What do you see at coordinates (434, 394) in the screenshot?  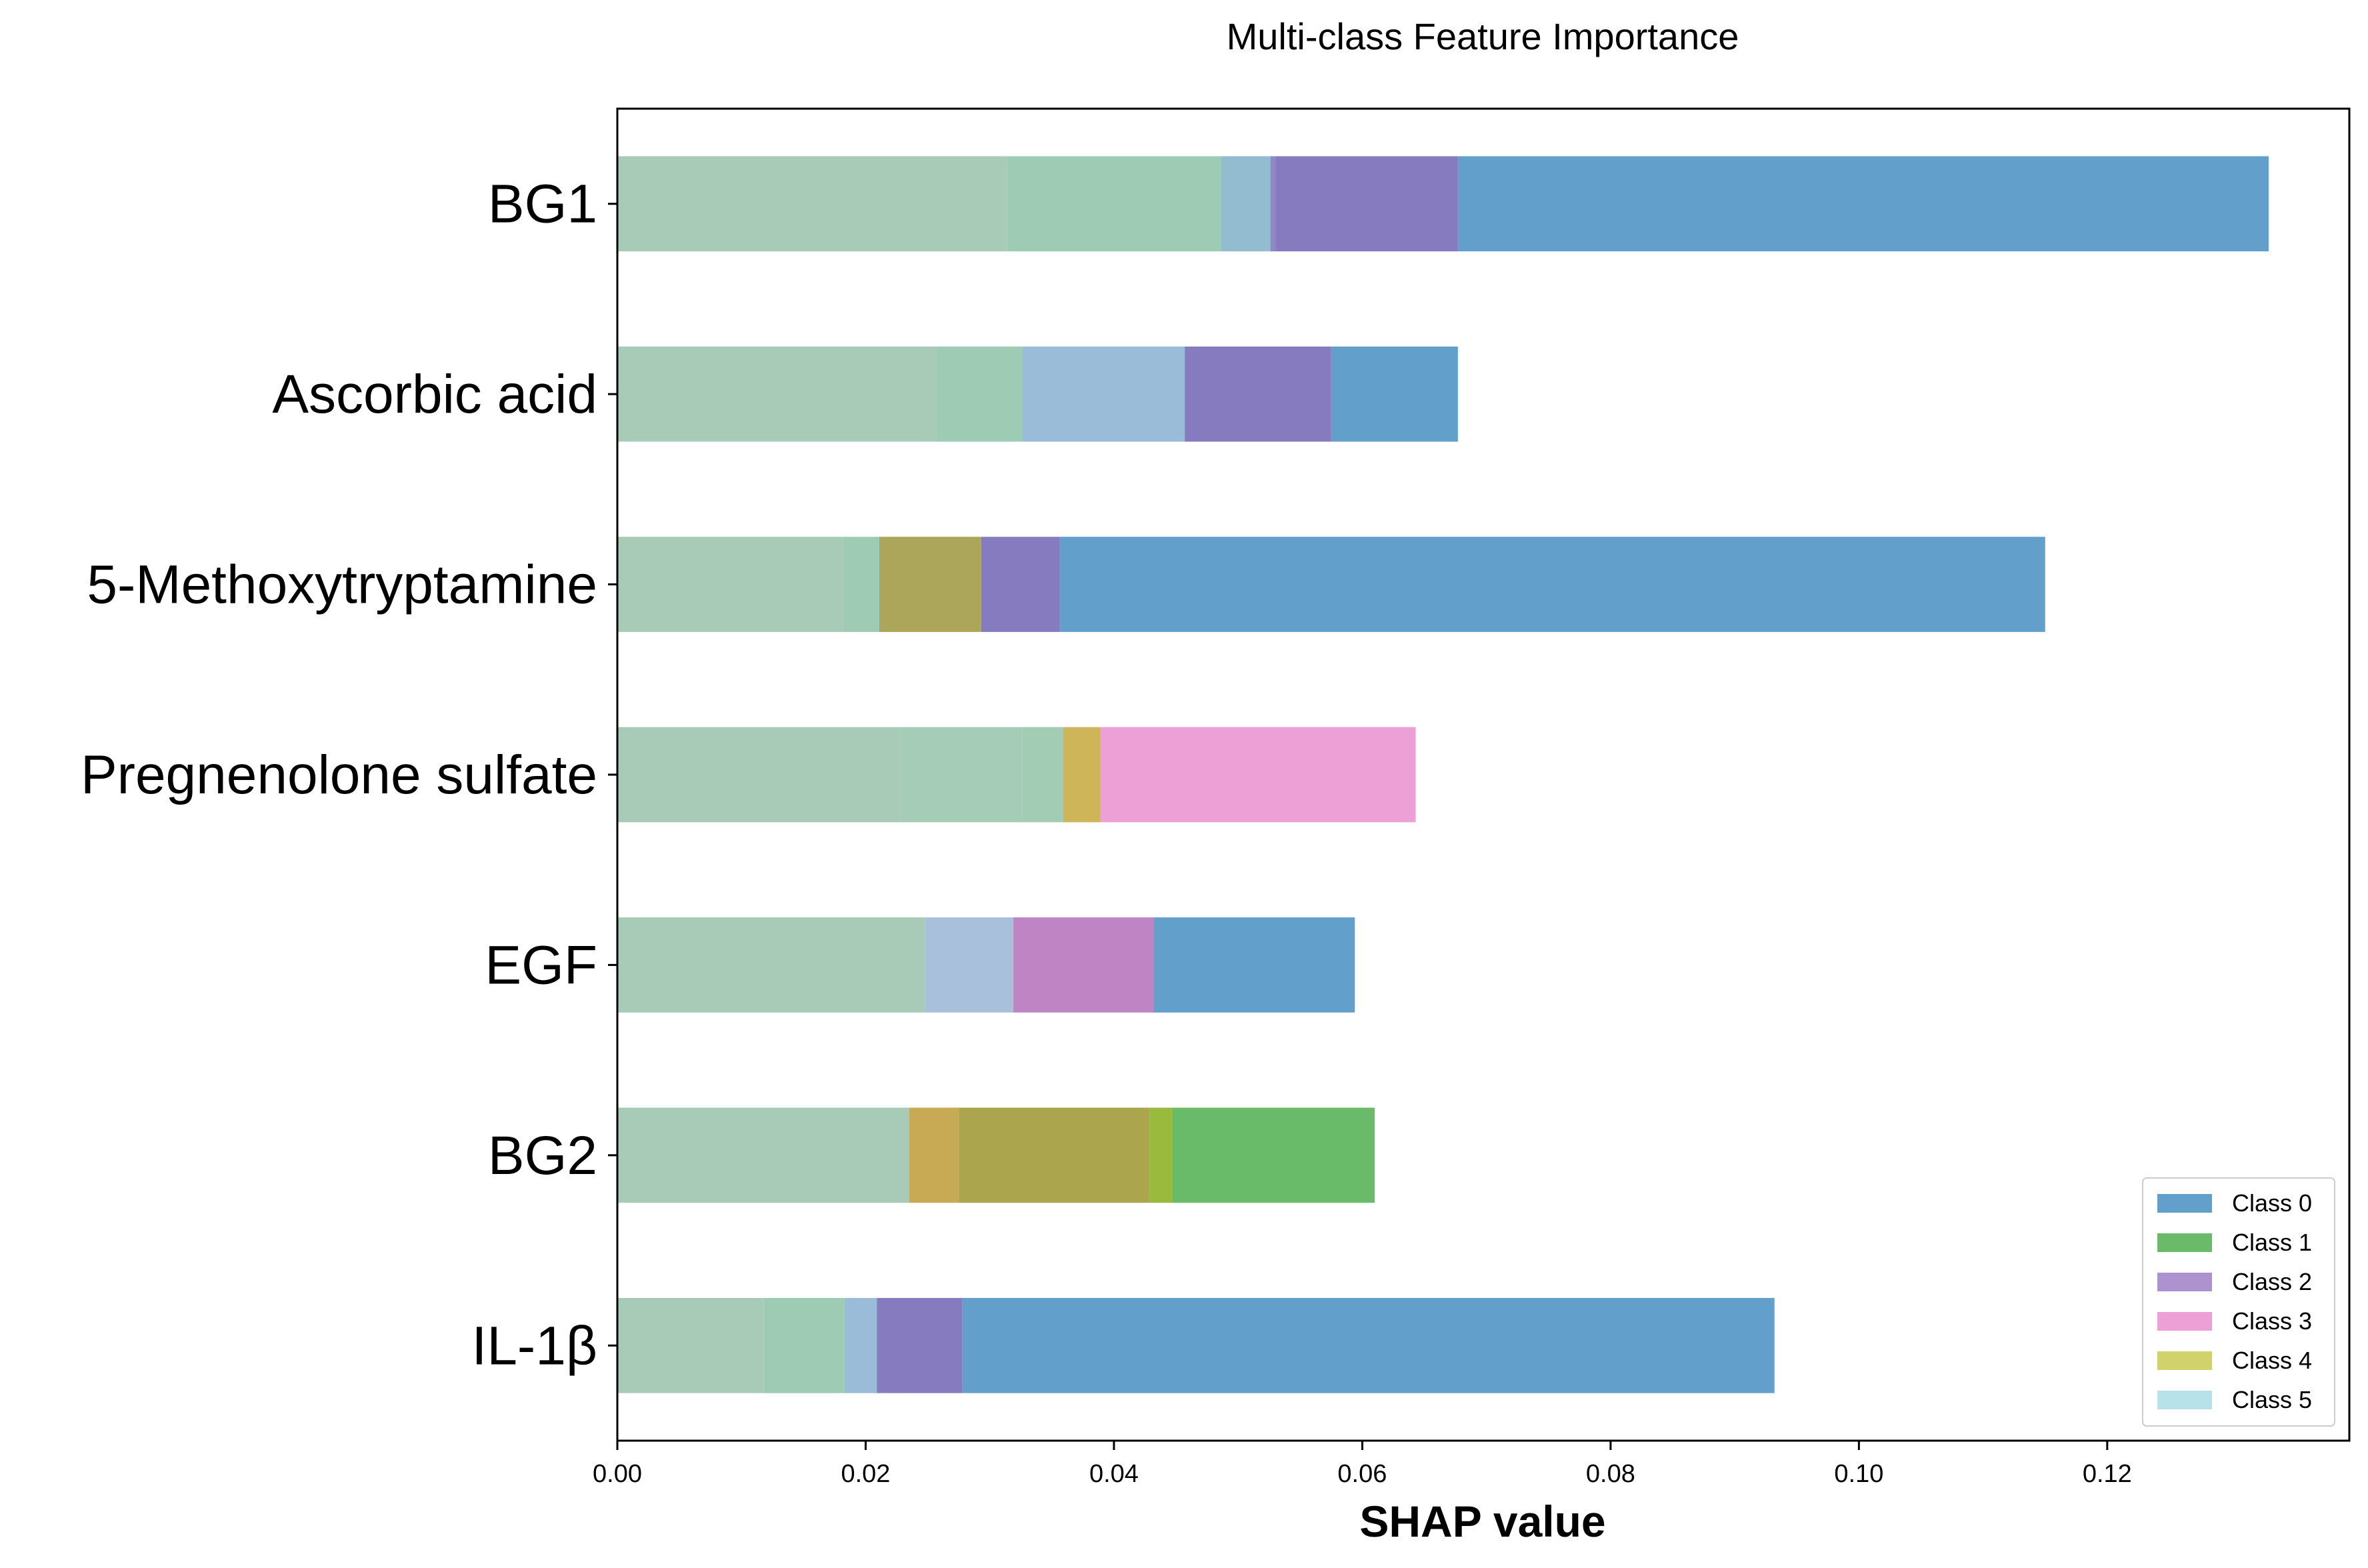 I see `y-tick-label: Ascorbic acid` at bounding box center [434, 394].